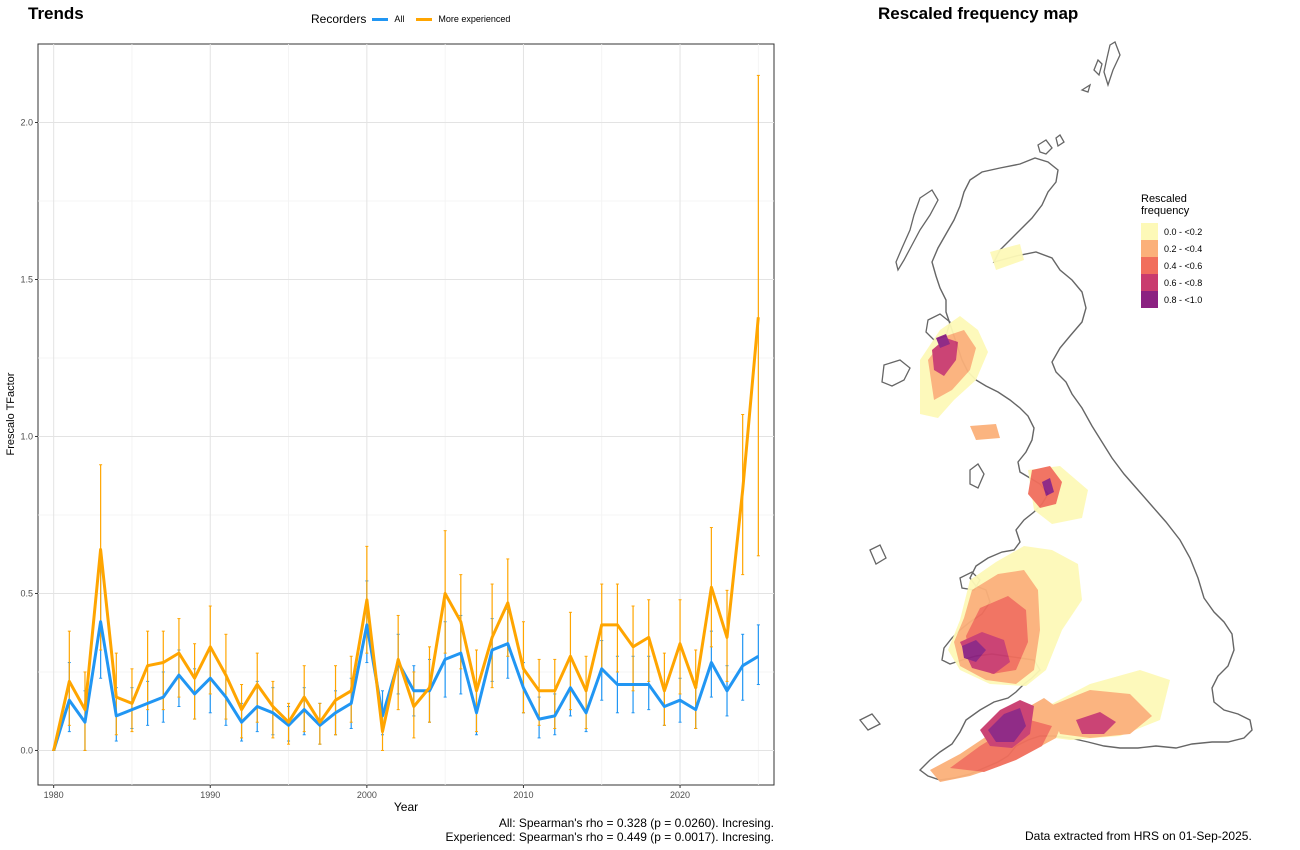  What do you see at coordinates (978, 13) in the screenshot?
I see `map-title: Rescaled frequency map` at bounding box center [978, 13].